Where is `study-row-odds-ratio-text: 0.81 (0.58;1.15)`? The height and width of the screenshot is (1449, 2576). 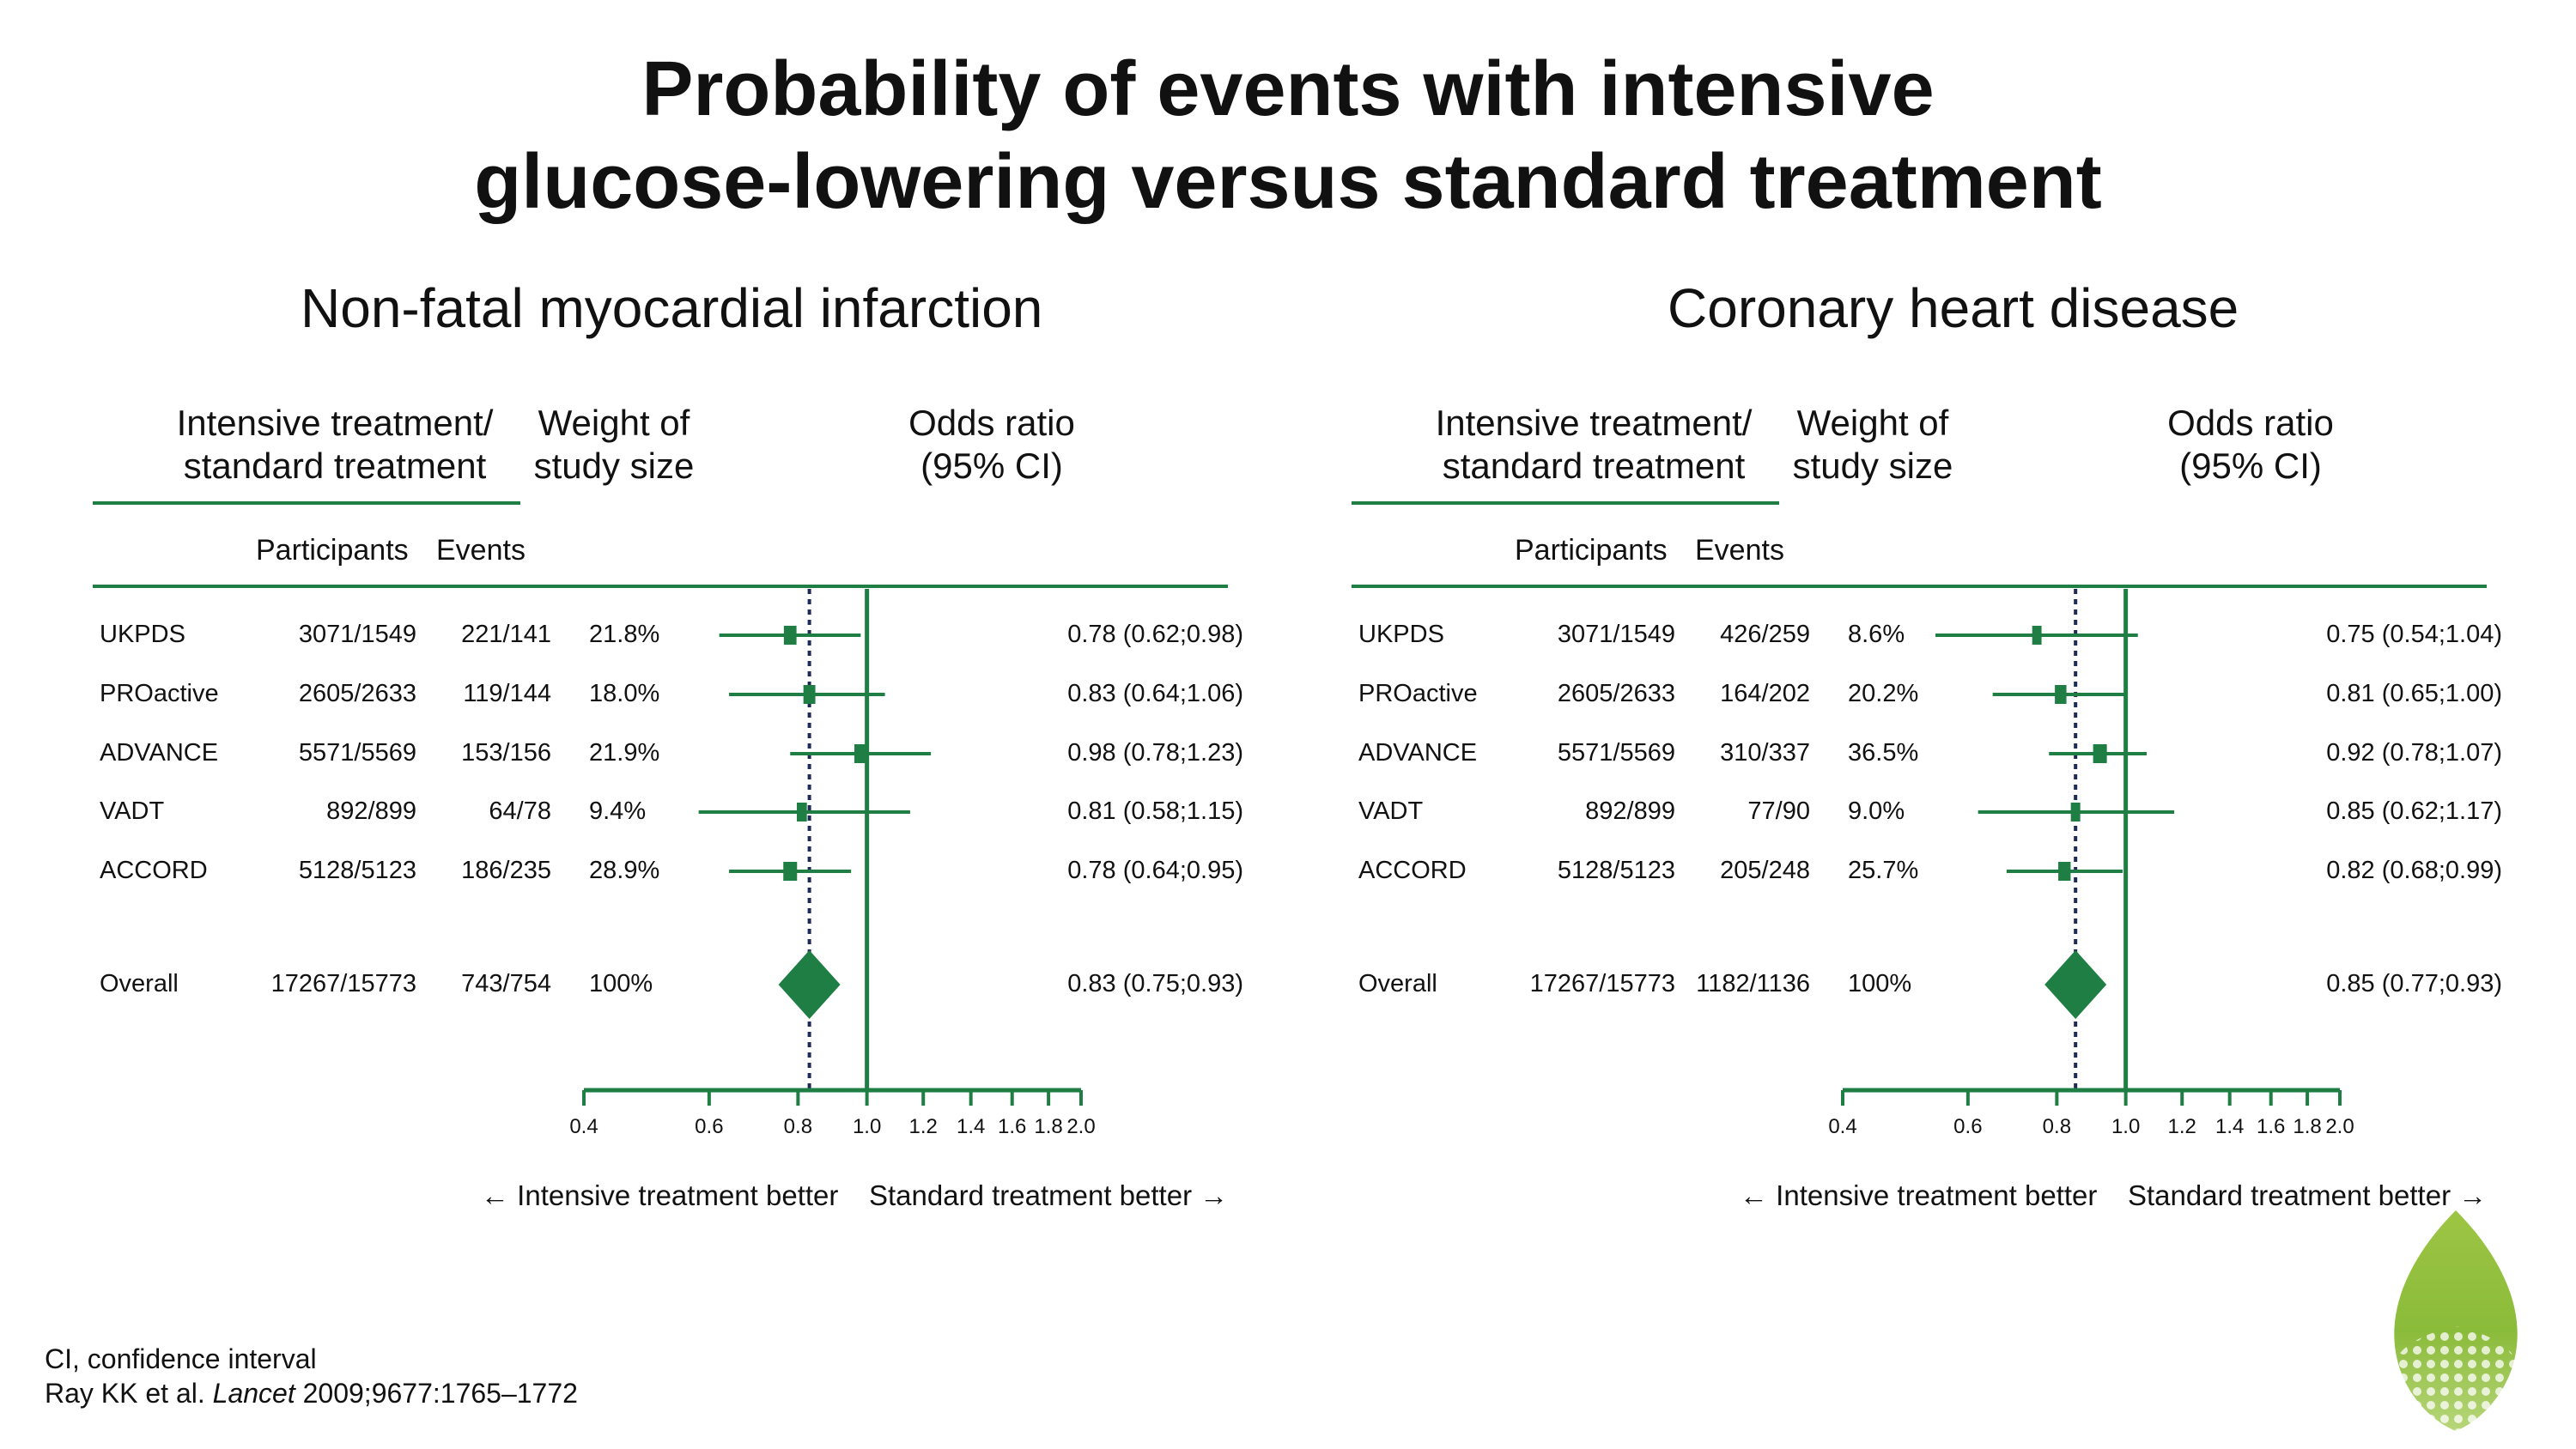
study-row-odds-ratio-text: 0.81 (0.58;1.15) is located at coordinates (1155, 811).